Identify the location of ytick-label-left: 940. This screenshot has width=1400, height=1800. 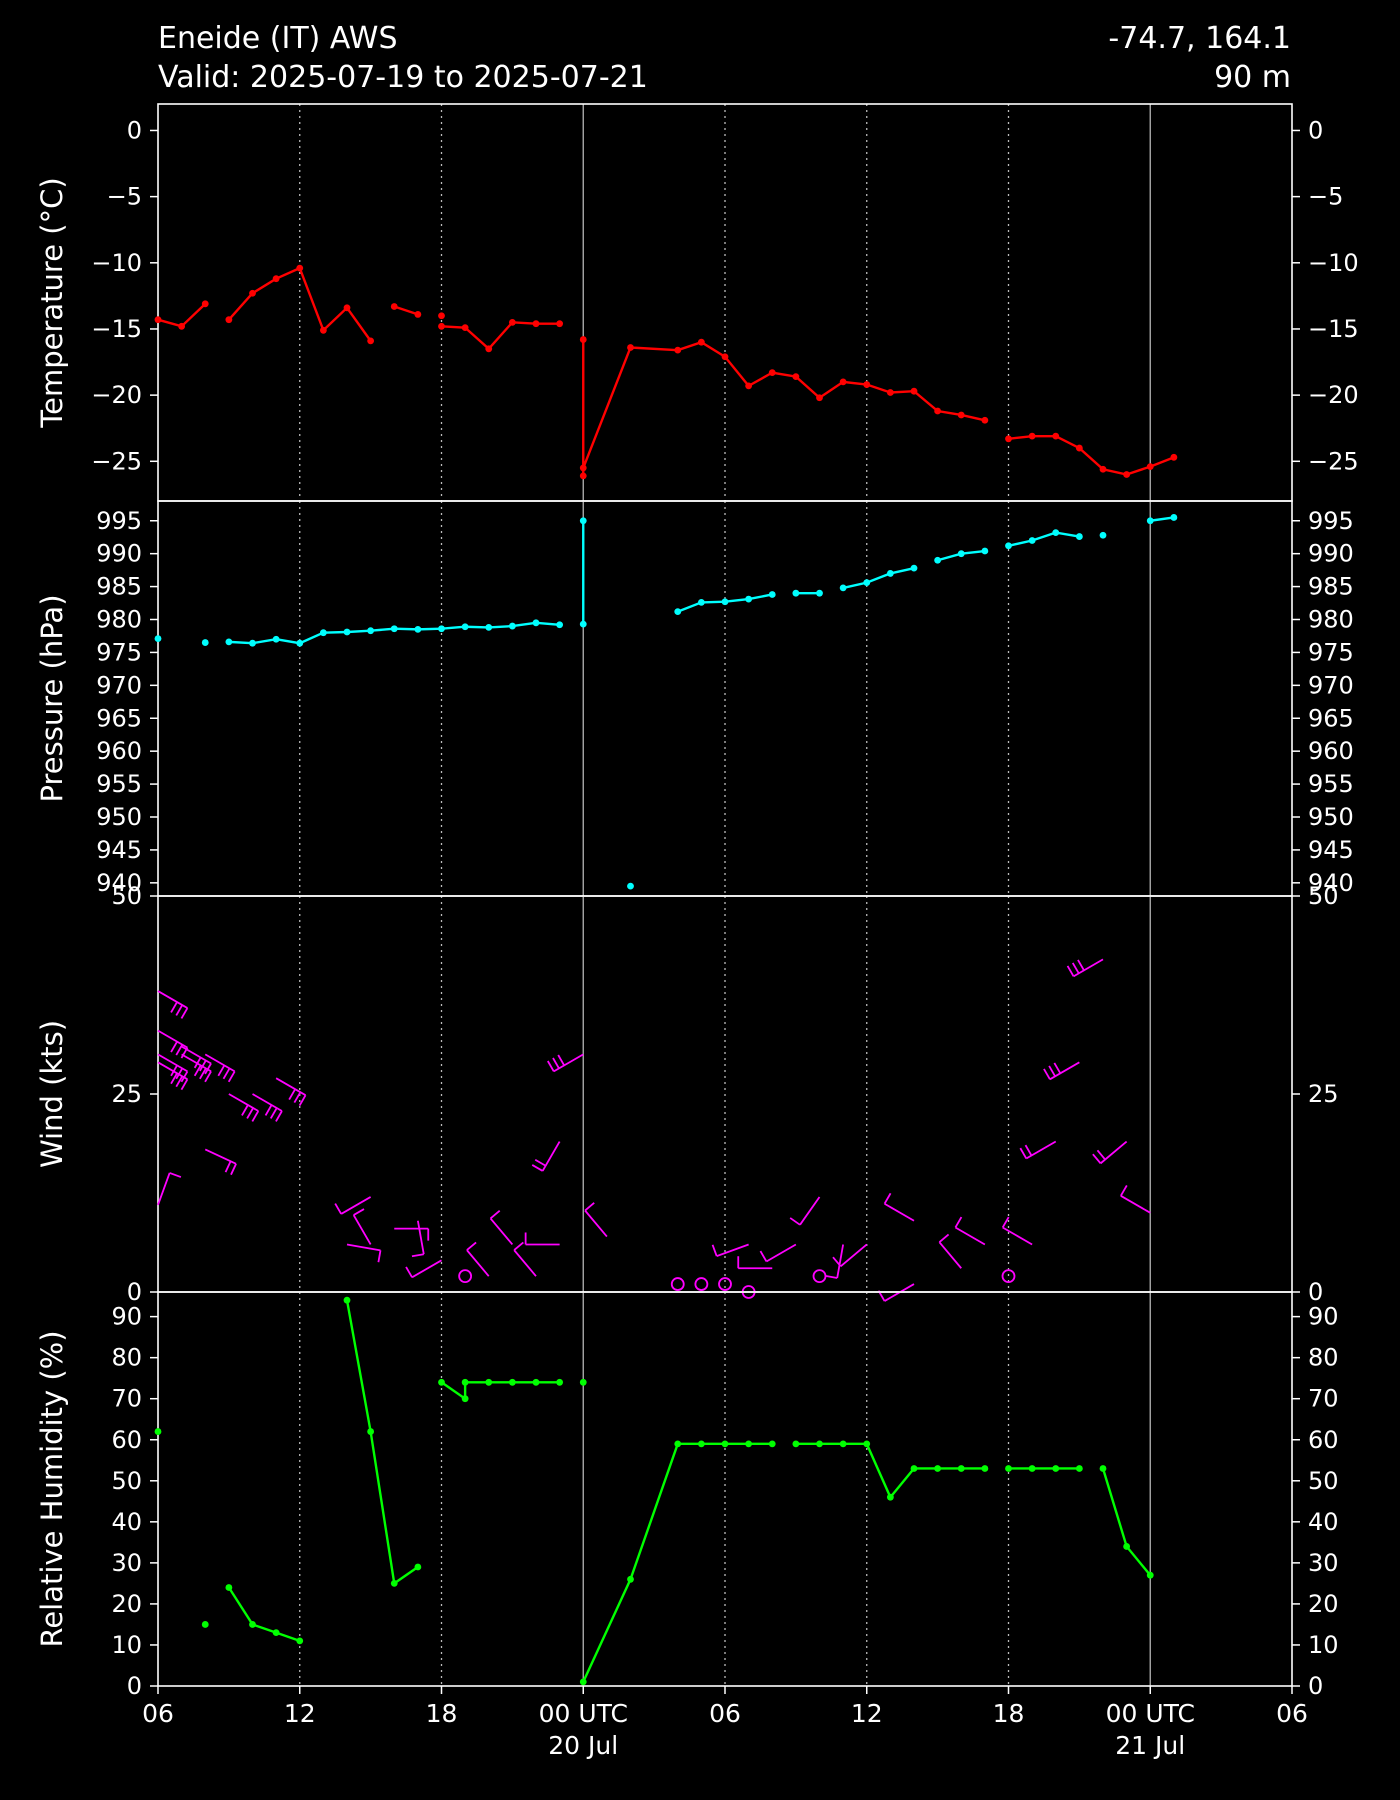
(119, 883).